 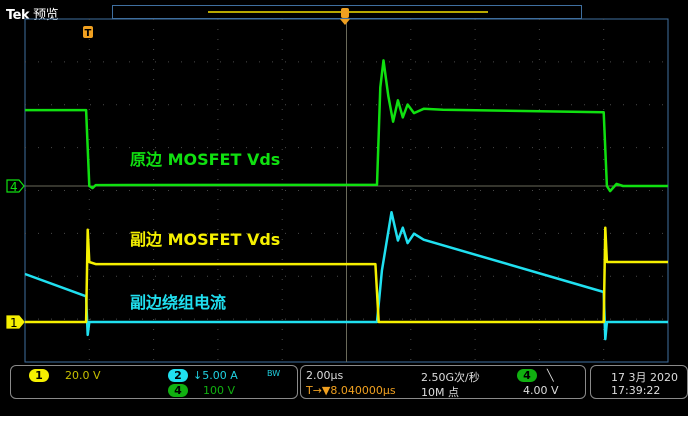 I want to click on ch4-ground-marker-label: 4, so click(x=14, y=187).